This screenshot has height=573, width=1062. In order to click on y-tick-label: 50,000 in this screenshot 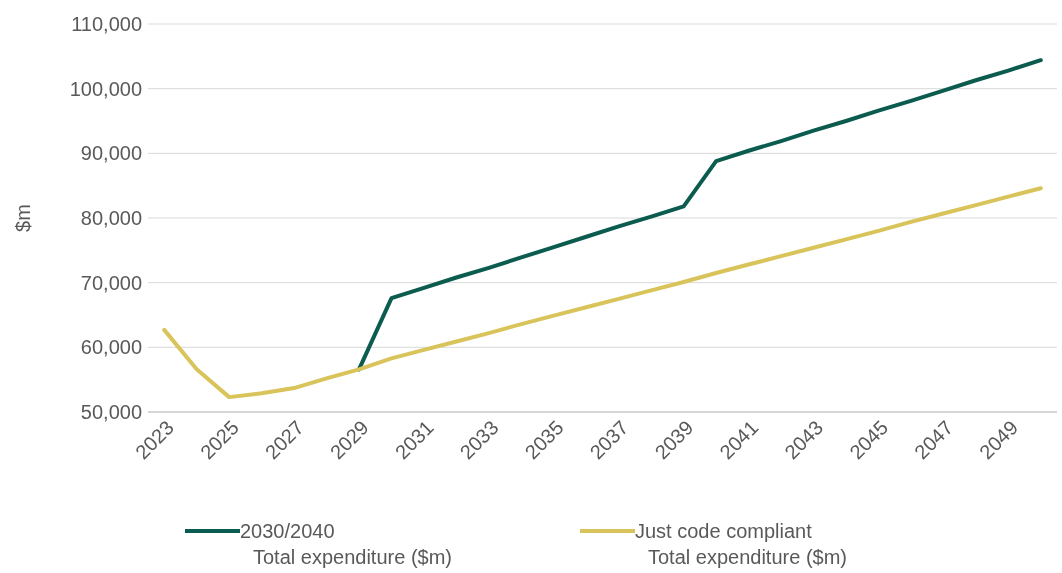, I will do `click(111, 412)`.